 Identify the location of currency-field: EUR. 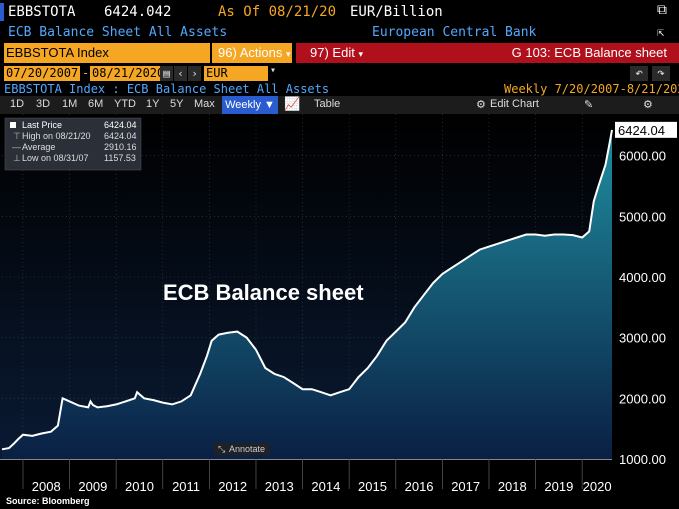
(236, 73).